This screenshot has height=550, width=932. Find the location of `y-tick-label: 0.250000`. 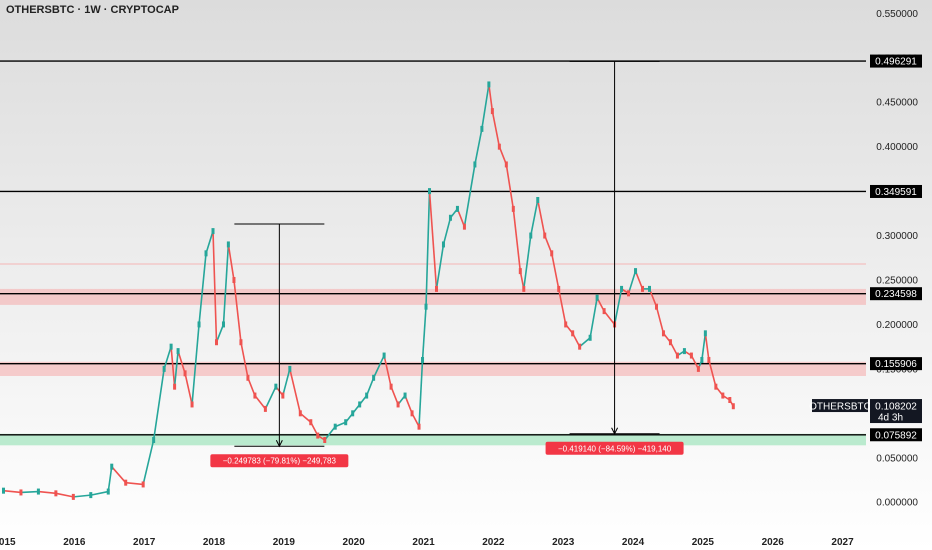

y-tick-label: 0.250000 is located at coordinates (897, 281).